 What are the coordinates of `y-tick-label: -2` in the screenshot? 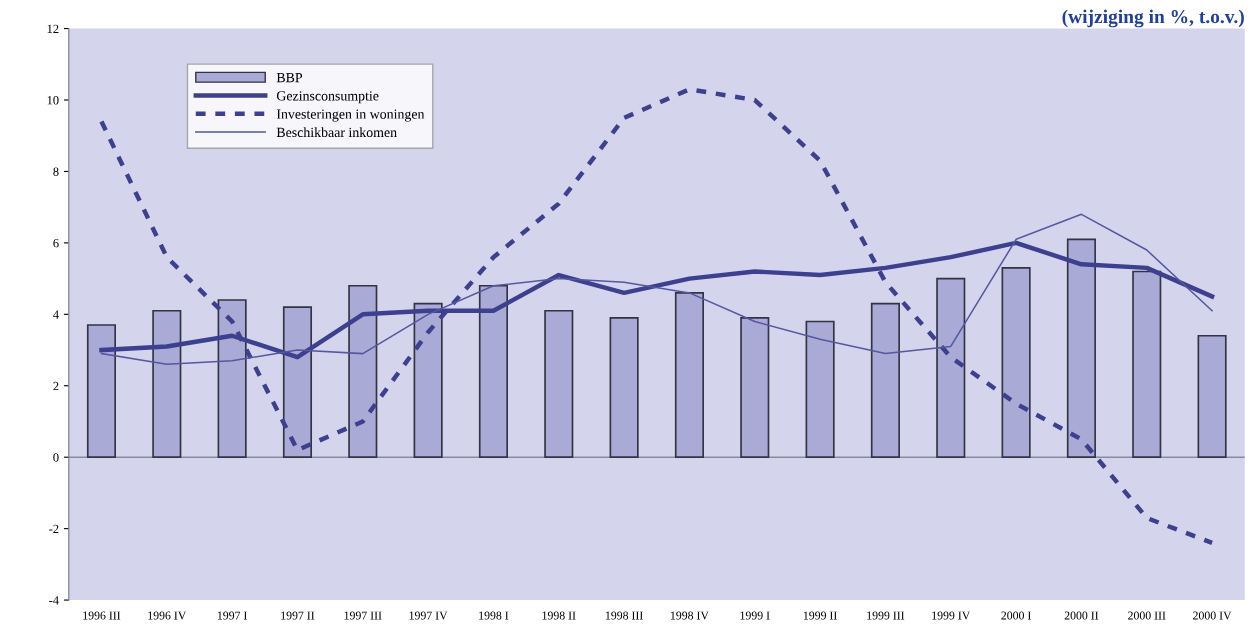 It's located at (54, 528).